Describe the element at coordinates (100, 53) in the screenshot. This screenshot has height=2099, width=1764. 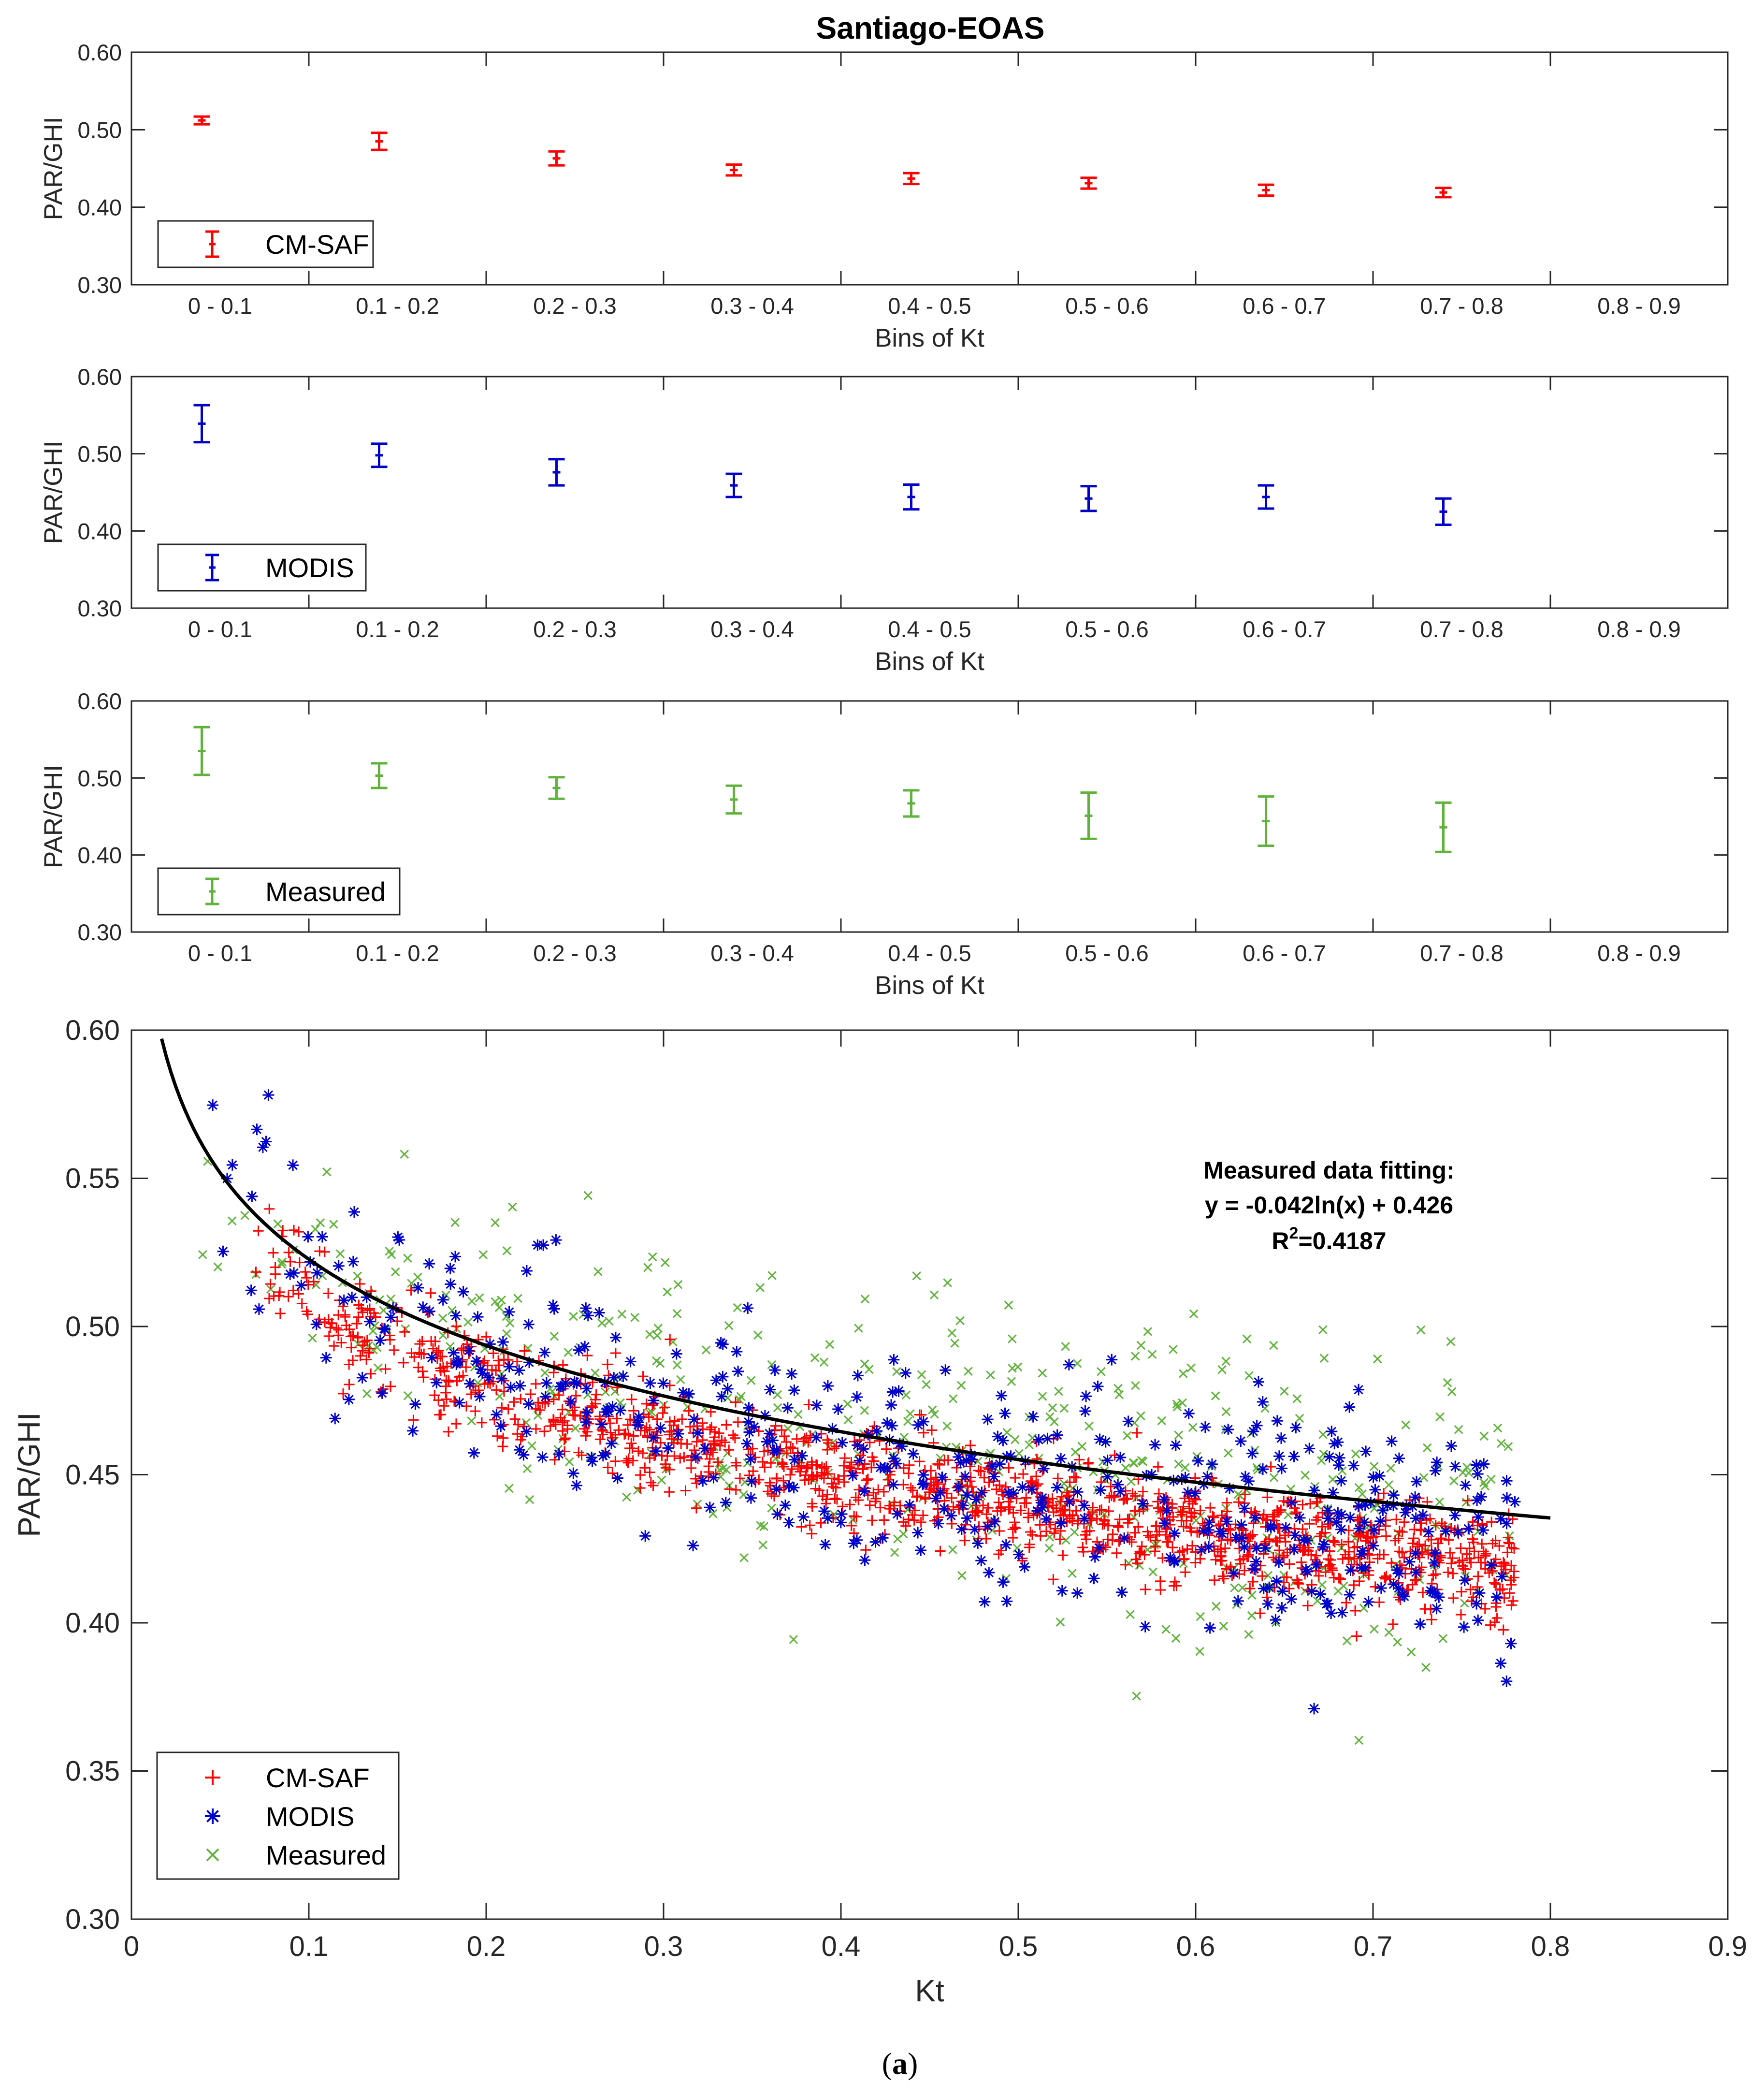
I see `y-tick-label: 0.60` at that location.